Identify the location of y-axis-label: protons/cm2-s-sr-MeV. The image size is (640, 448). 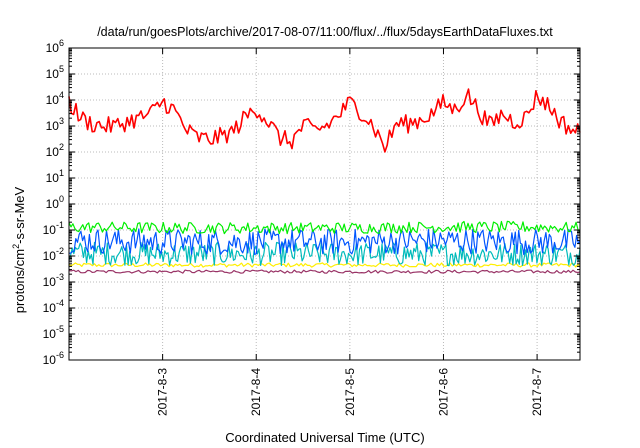
(19, 249).